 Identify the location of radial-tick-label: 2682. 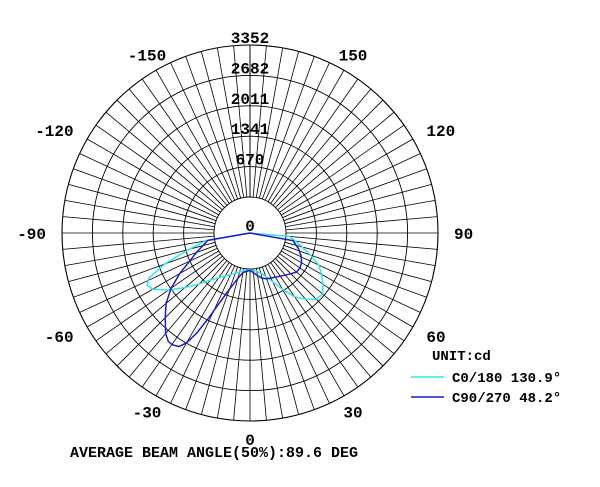
(250, 69).